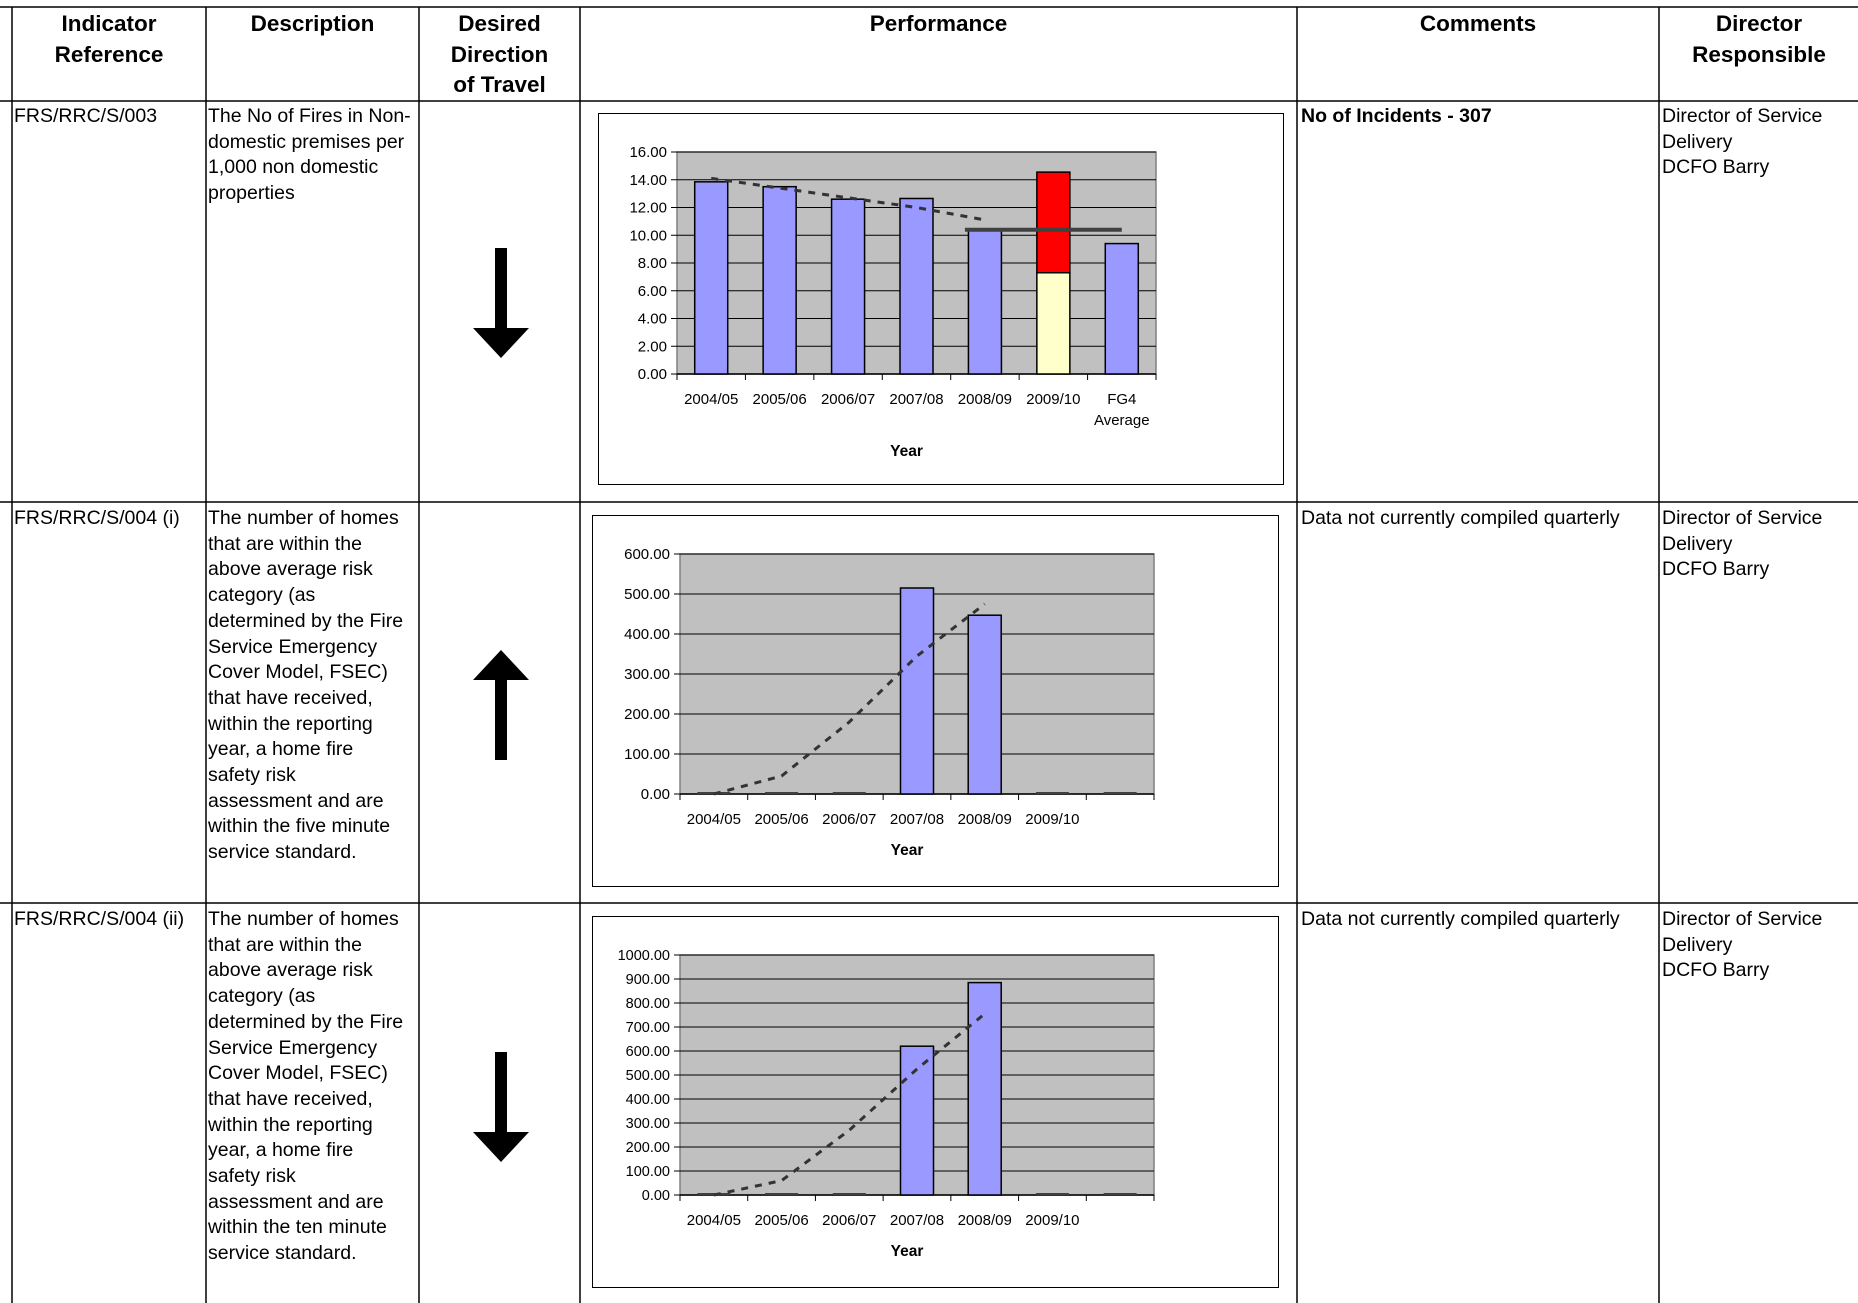 The image size is (1858, 1303). What do you see at coordinates (1742, 544) in the screenshot?
I see `row-2-director: Director of Service Delivery DCFO Barry` at bounding box center [1742, 544].